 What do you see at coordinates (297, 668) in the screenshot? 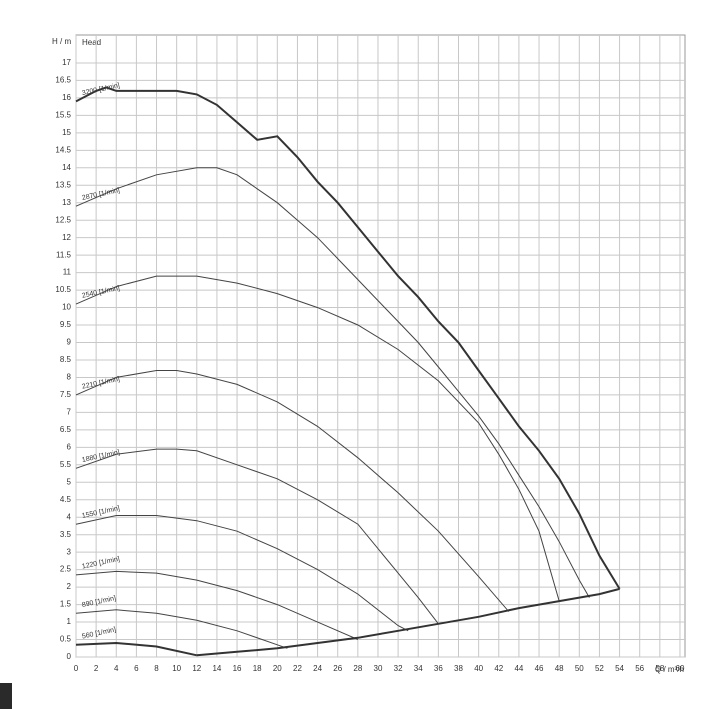
I see `x-tick-label: 22` at bounding box center [297, 668].